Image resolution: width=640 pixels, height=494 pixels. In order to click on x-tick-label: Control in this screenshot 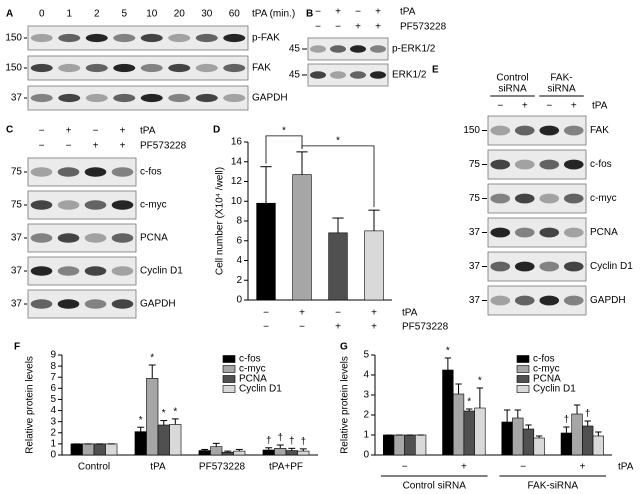, I will do `click(94, 467)`.